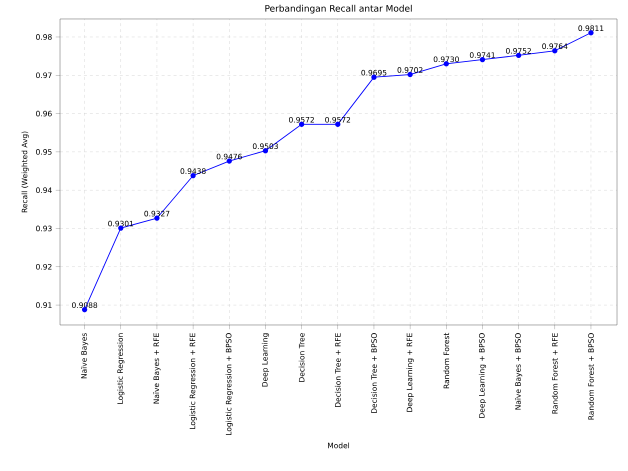 This screenshot has height=471, width=628. What do you see at coordinates (338, 9) in the screenshot?
I see `chart-title: Perbandingan Recall antar Model` at bounding box center [338, 9].